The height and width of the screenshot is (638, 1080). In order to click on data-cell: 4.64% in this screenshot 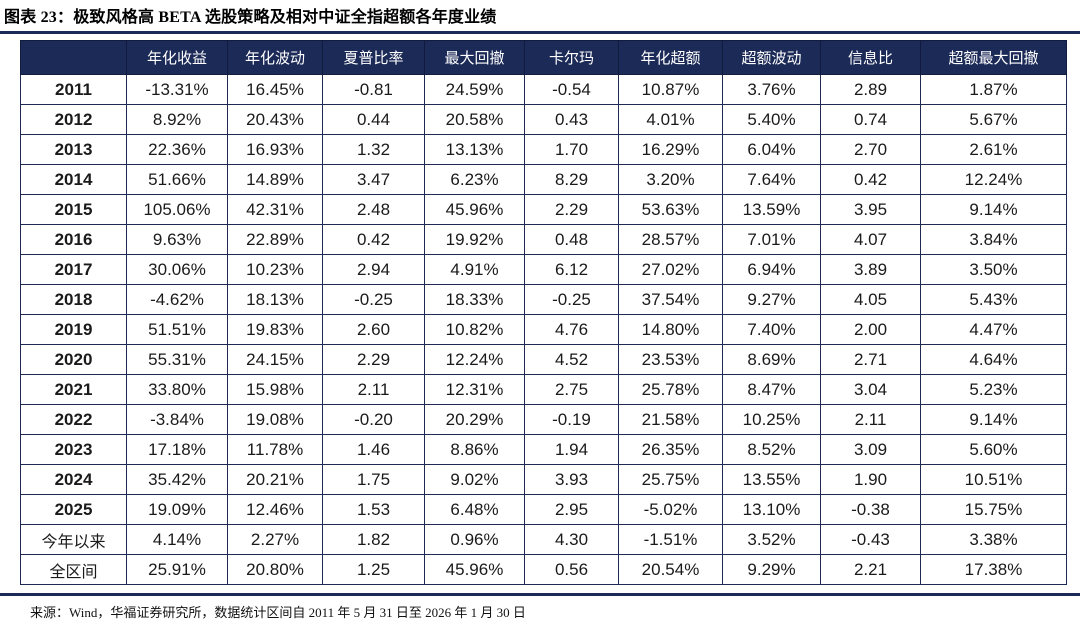, I will do `click(993, 359)`.